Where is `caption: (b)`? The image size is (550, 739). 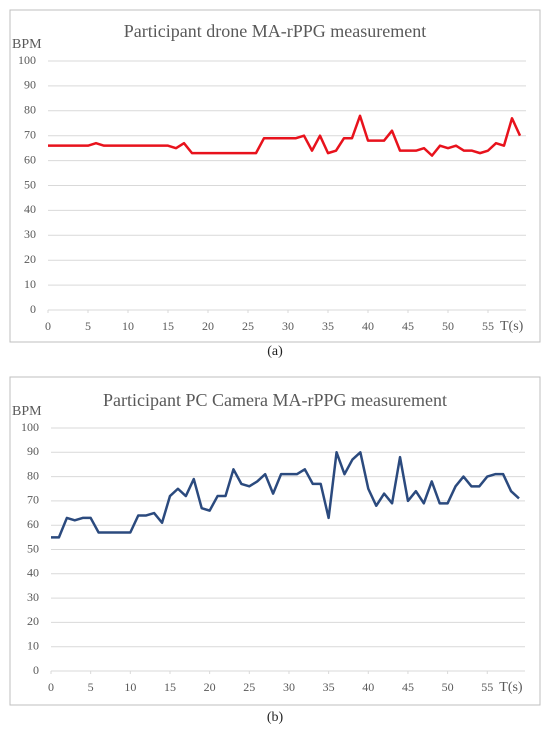
caption: (b) is located at coordinates (275, 717).